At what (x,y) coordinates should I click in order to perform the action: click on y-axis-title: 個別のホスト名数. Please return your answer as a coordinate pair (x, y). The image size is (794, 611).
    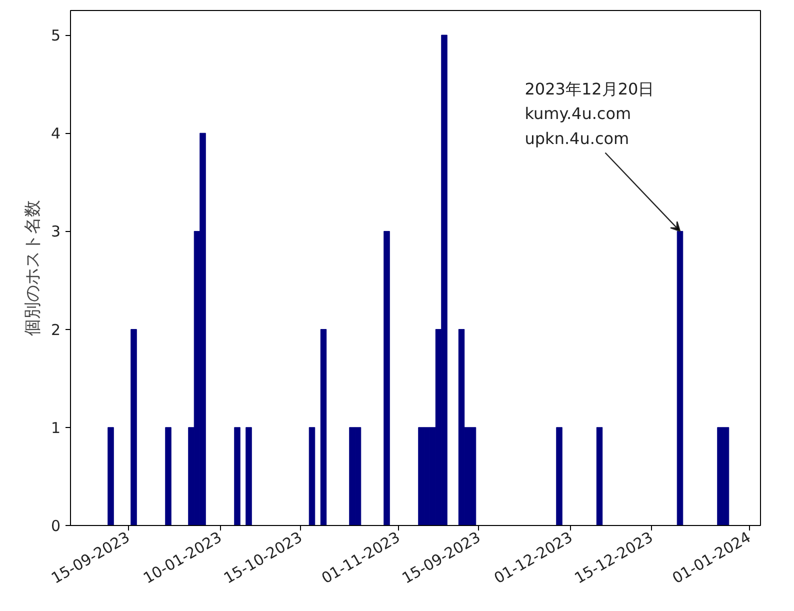
    Looking at the image, I should click on (32, 268).